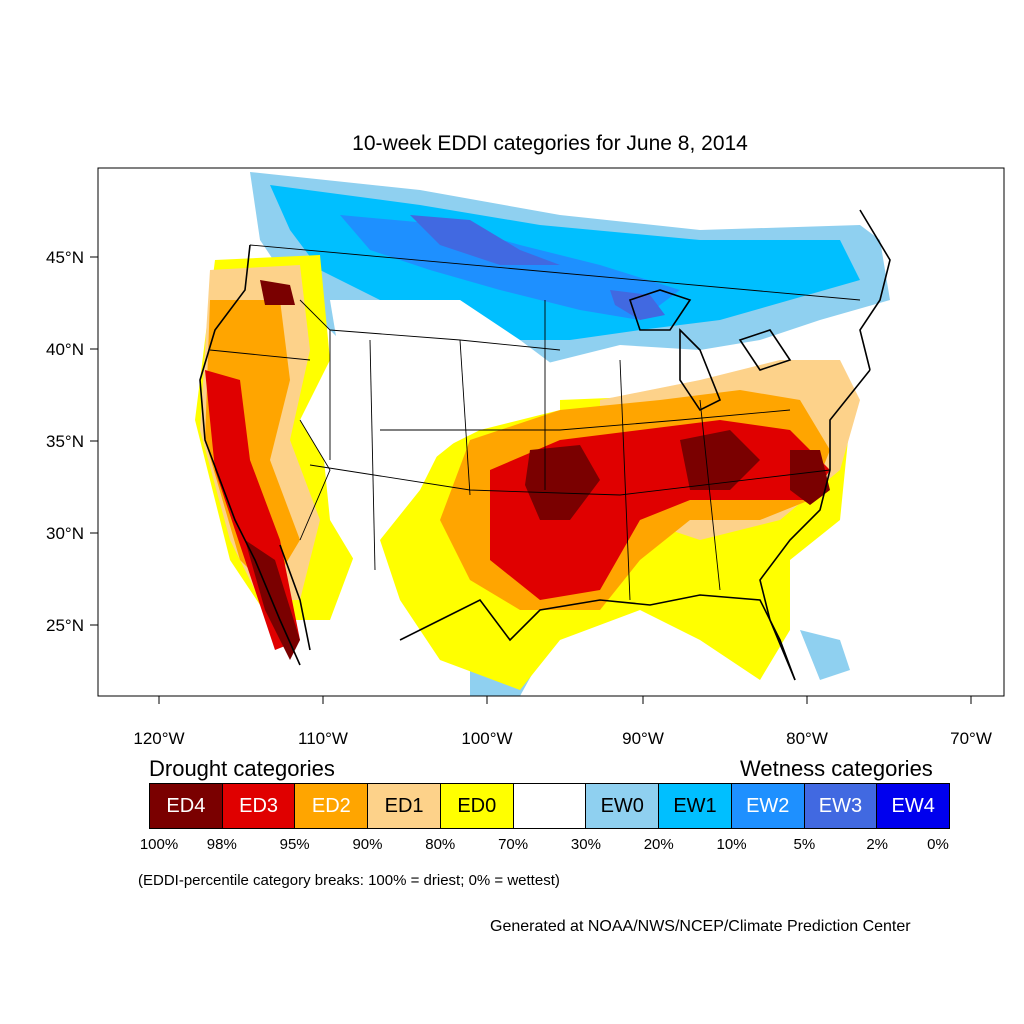  Describe the element at coordinates (485, 240) in the screenshot. I see `wet-region-ew3` at that location.